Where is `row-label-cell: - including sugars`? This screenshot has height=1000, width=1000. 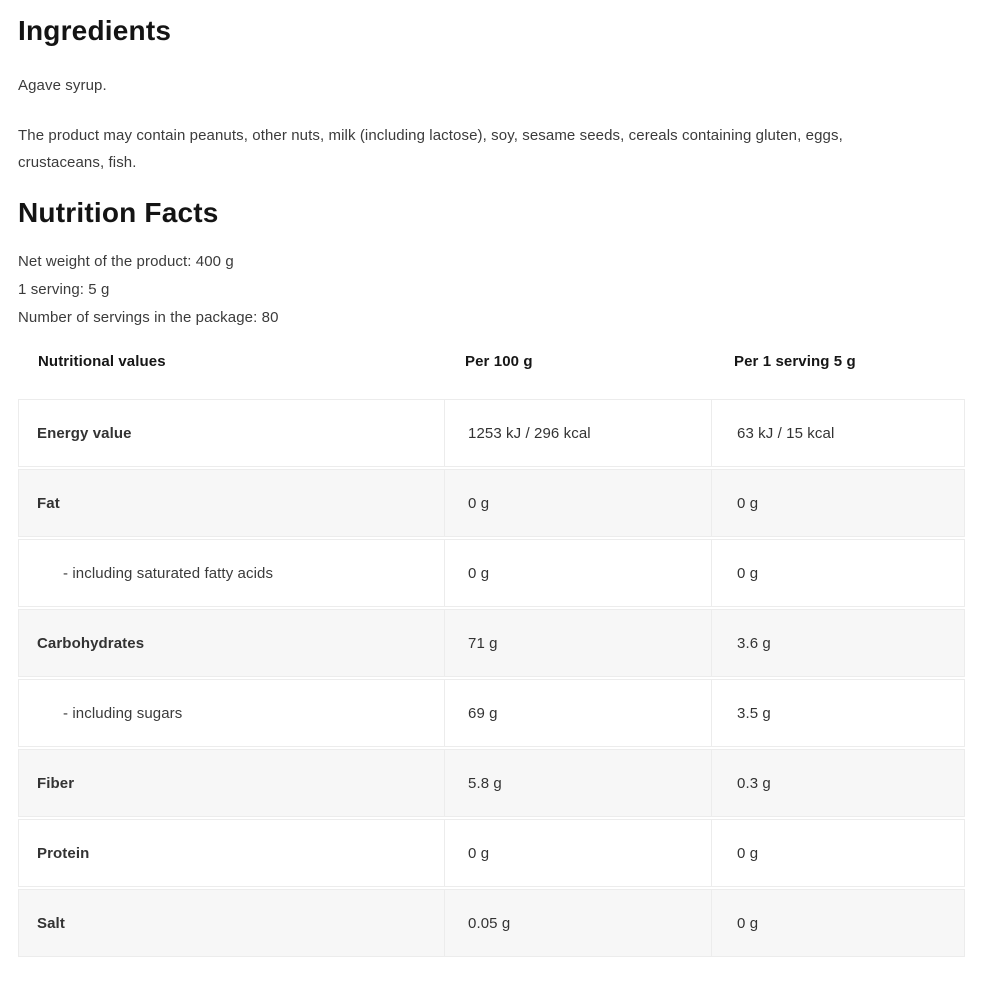
row-label-cell: - including sugars is located at coordinates (231, 713).